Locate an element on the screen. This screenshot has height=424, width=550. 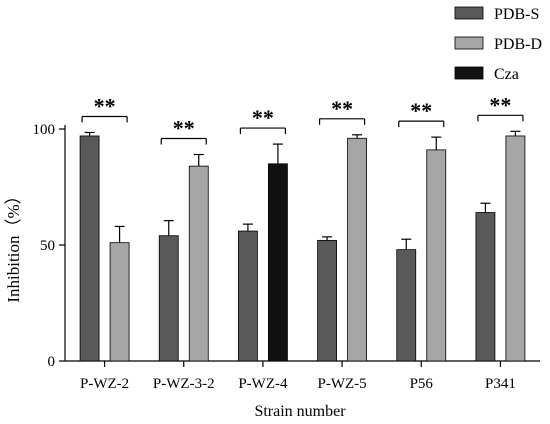
bar-cza is located at coordinates (278, 262).